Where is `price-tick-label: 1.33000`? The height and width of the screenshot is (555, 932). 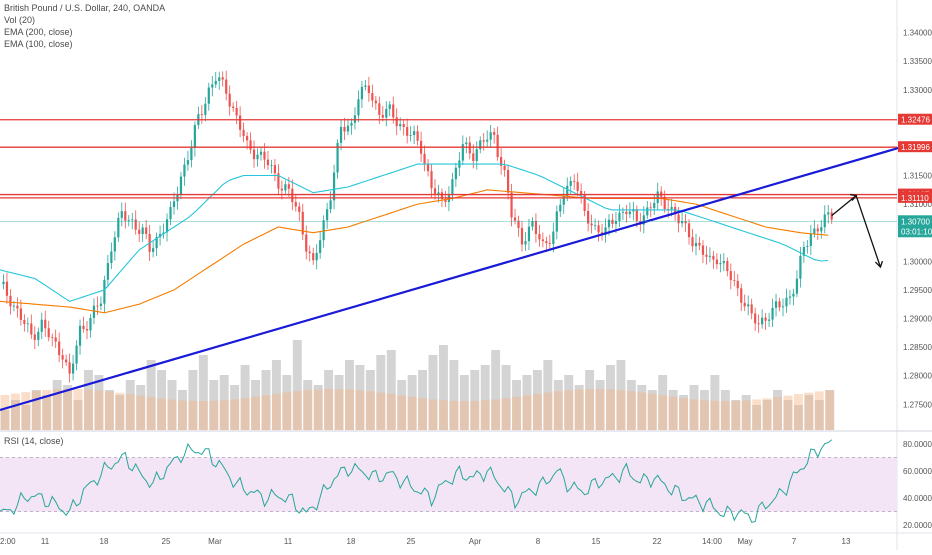 price-tick-label: 1.33000 is located at coordinates (917, 90).